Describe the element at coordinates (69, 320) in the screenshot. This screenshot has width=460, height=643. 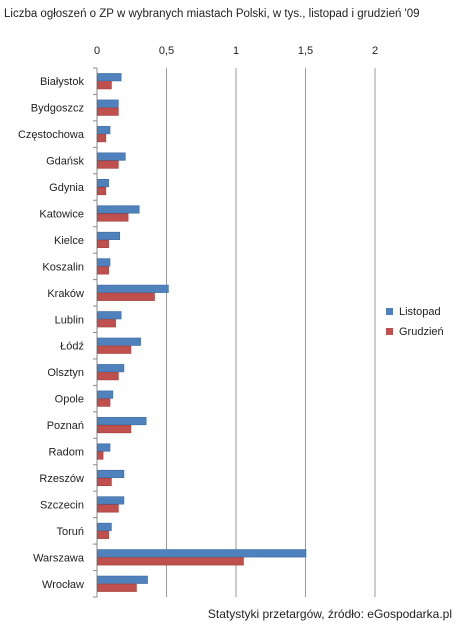
I see `category-label: Lublin` at that location.